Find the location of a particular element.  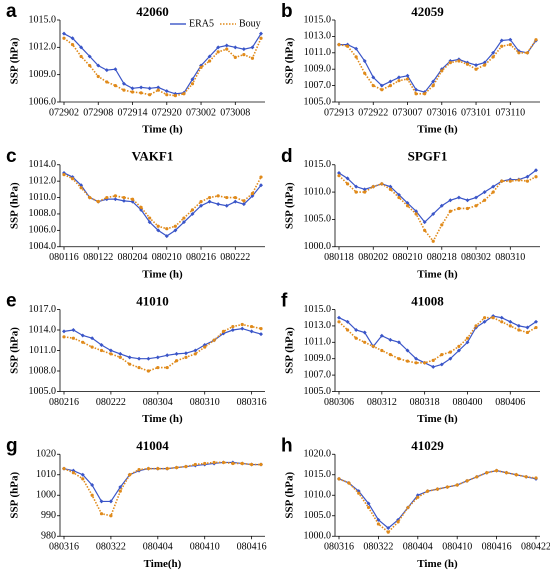

chart-title: 41010 is located at coordinates (152, 300).